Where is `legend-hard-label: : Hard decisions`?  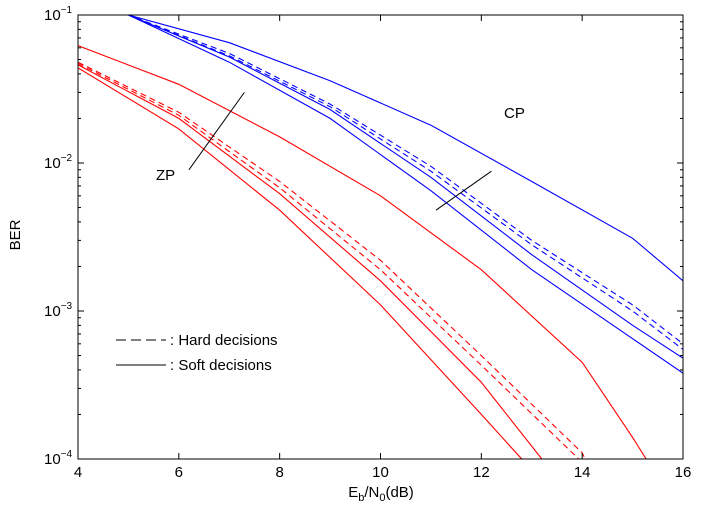 legend-hard-label: : Hard decisions is located at coordinates (224, 340).